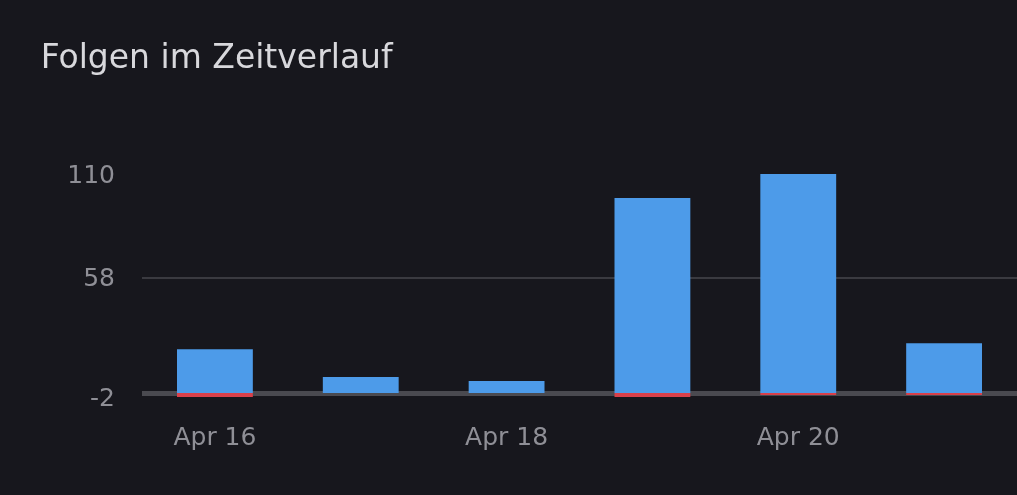 The height and width of the screenshot is (495, 1017). What do you see at coordinates (102, 397) in the screenshot?
I see `y-tick-label: -2` at bounding box center [102, 397].